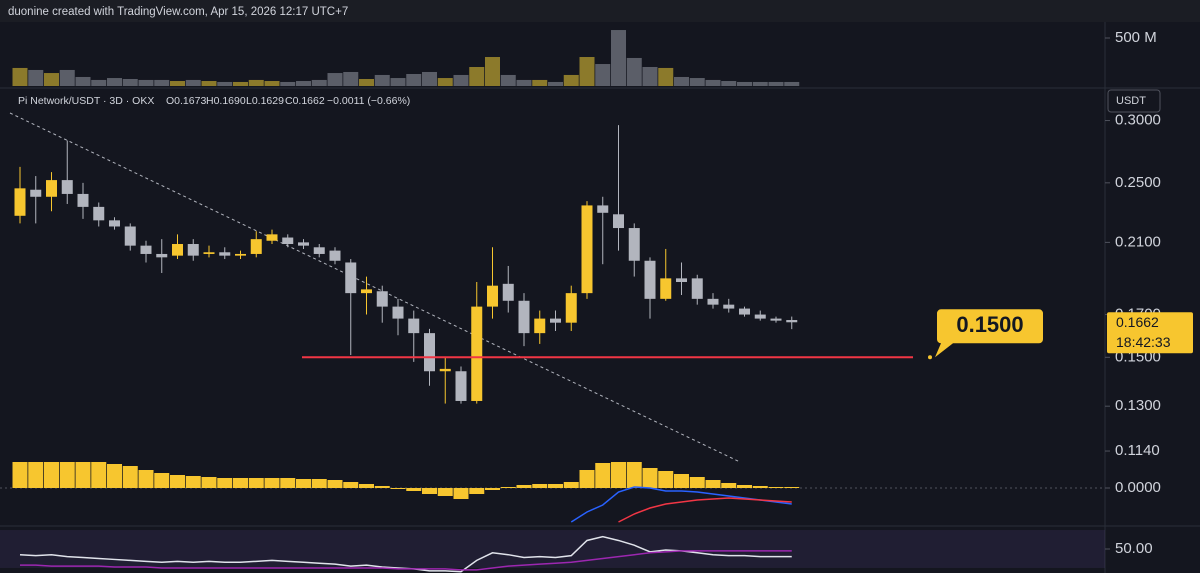 The image size is (1200, 573). I want to click on y-tick-label: 0.0000, so click(1138, 487).